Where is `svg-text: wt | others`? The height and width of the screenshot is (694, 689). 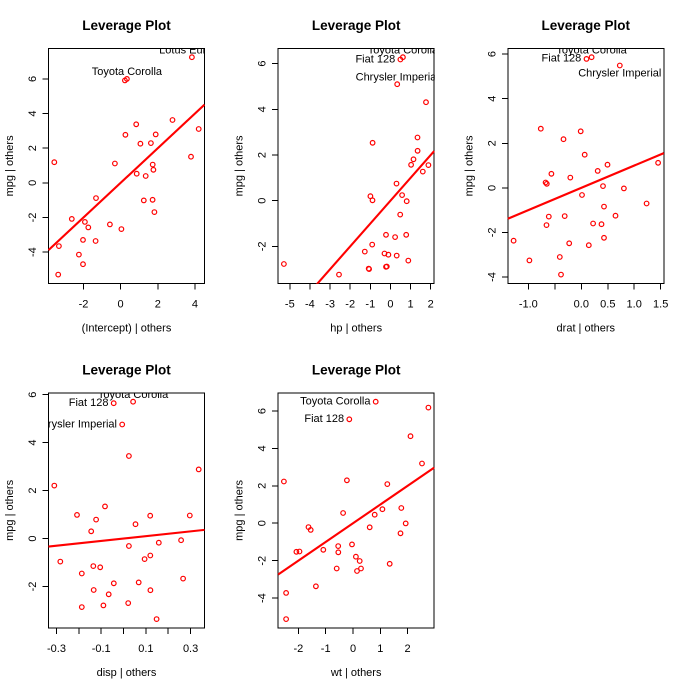
svg-text: wt | others is located at coordinates (356, 673).